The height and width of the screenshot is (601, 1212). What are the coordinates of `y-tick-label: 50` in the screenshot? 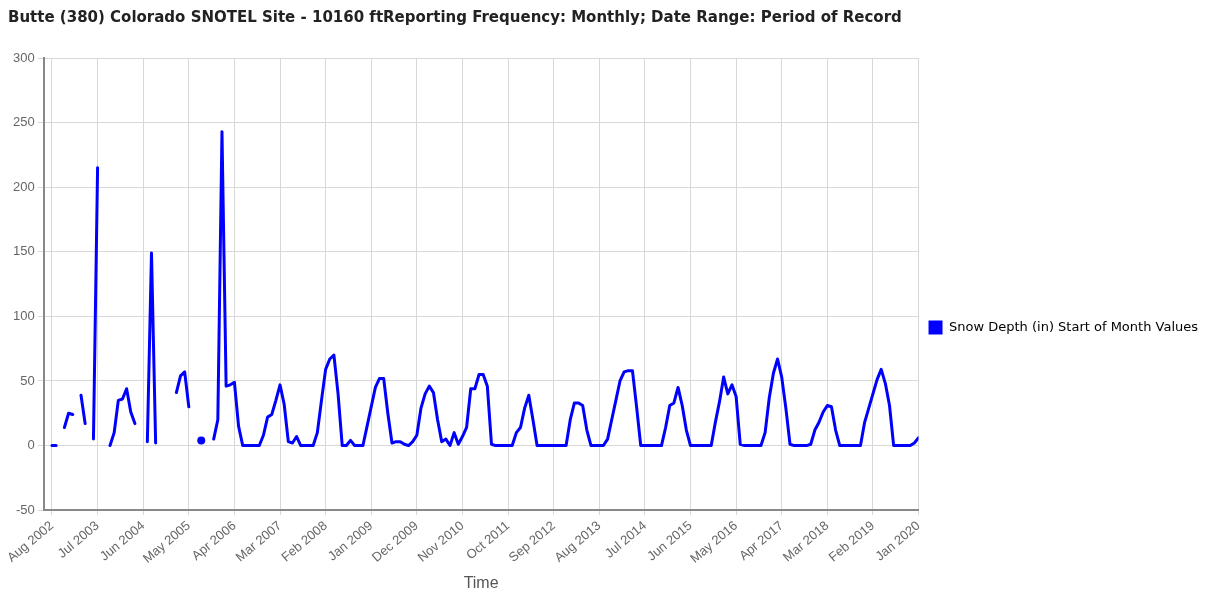 It's located at (27, 380).